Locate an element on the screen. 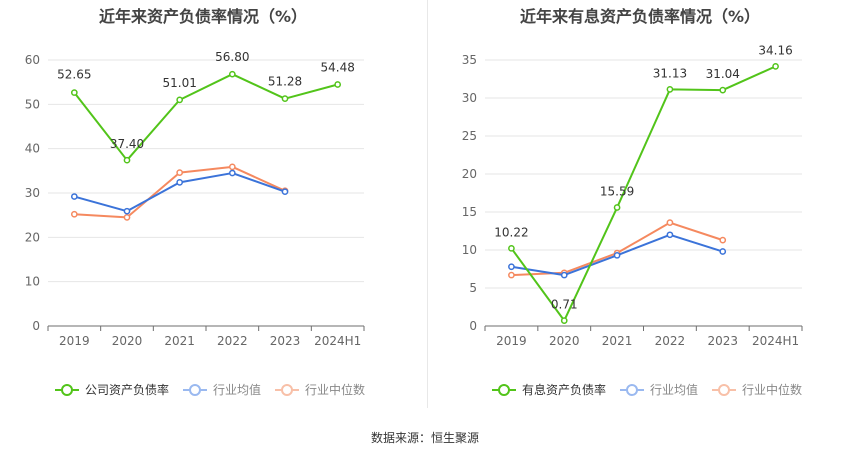  chart2-title: 近年来有息资产负债率情况（%） is located at coordinates (640, 16).